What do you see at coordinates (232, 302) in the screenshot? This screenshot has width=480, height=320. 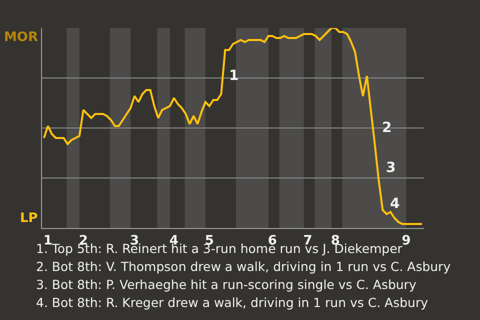 I see `text: 4. Bot 8th: R. Kreger drew a walk, driving in 1 run vs C. Asbury` at bounding box center [232, 302].